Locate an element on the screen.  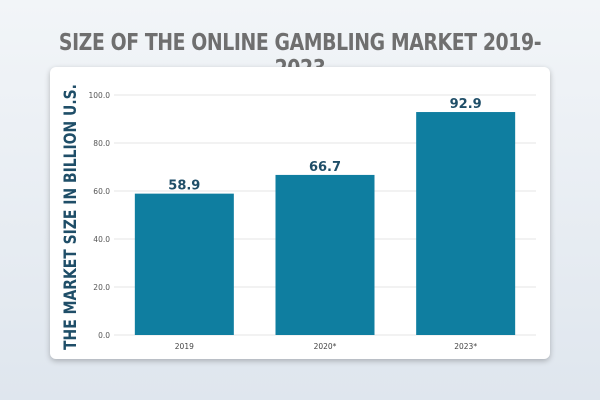
data-label: 92.9 is located at coordinates (466, 104).